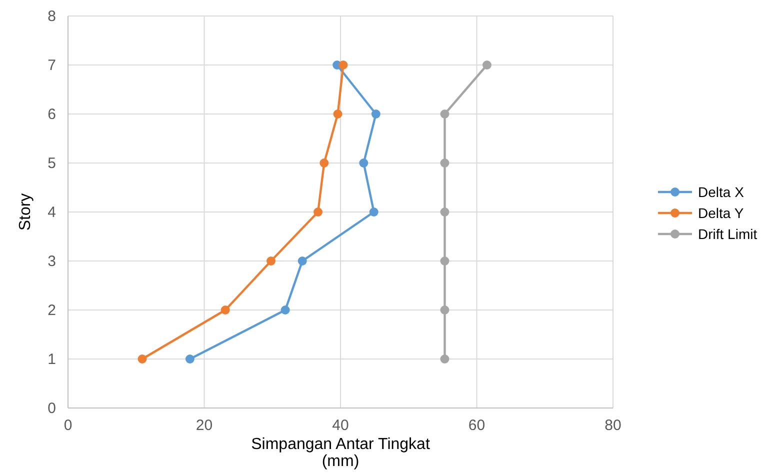  What do you see at coordinates (68, 425) in the screenshot?
I see `x-tick-label: 0` at bounding box center [68, 425].